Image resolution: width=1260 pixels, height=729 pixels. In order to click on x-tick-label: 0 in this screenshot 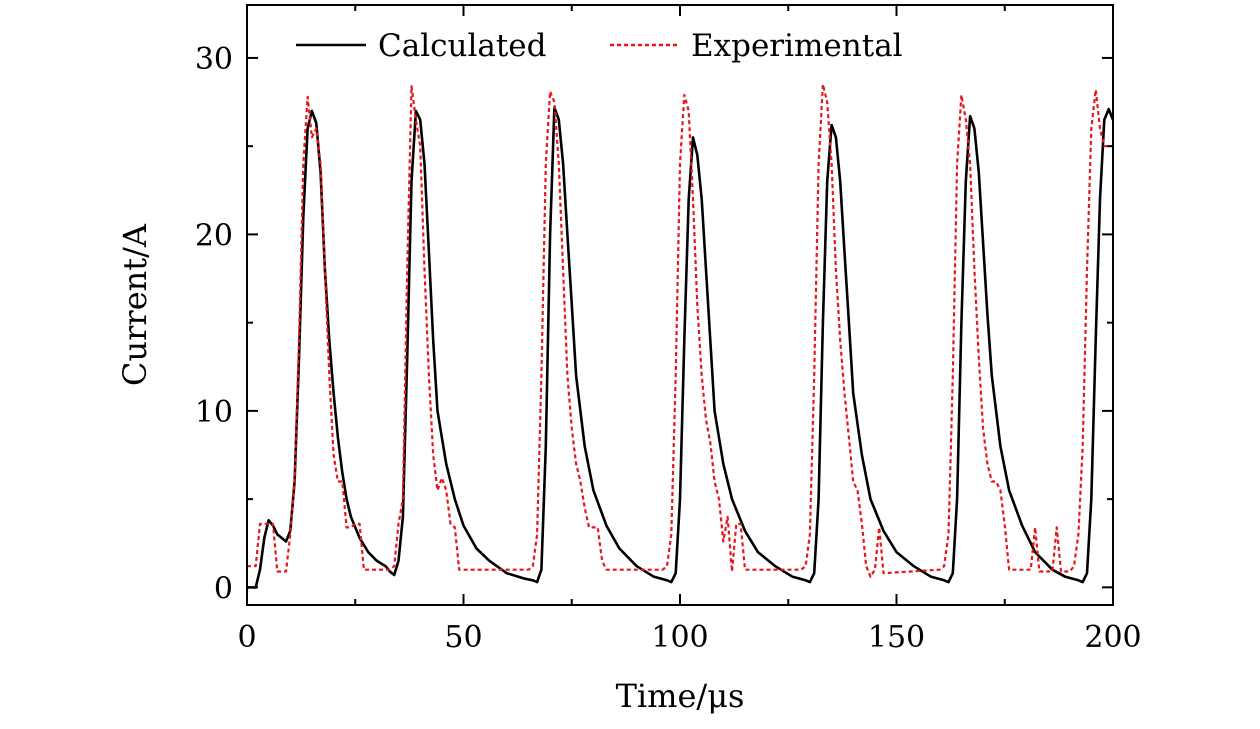, I will do `click(246, 637)`.